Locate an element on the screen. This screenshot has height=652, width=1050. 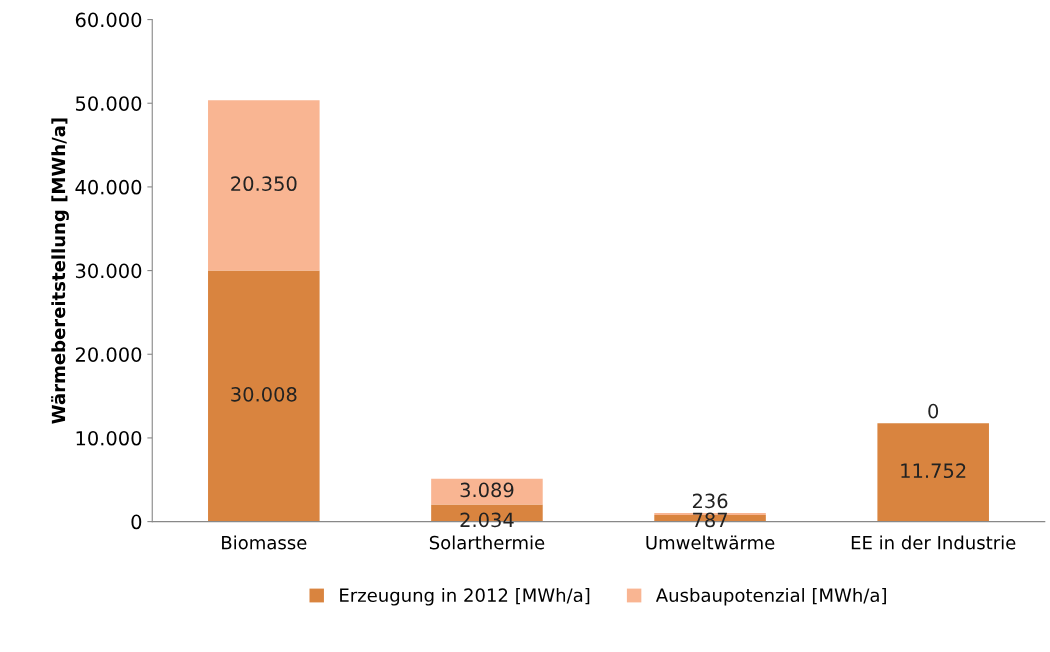
x-tick-label: Solarthermie is located at coordinates (487, 542).